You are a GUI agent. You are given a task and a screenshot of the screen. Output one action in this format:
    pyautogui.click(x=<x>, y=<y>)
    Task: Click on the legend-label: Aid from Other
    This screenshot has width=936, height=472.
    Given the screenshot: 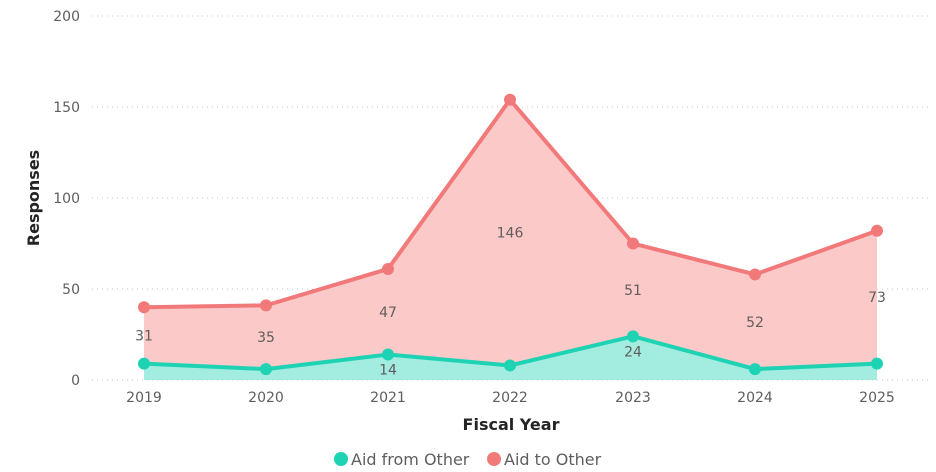 What is the action you would take?
    pyautogui.click(x=410, y=459)
    